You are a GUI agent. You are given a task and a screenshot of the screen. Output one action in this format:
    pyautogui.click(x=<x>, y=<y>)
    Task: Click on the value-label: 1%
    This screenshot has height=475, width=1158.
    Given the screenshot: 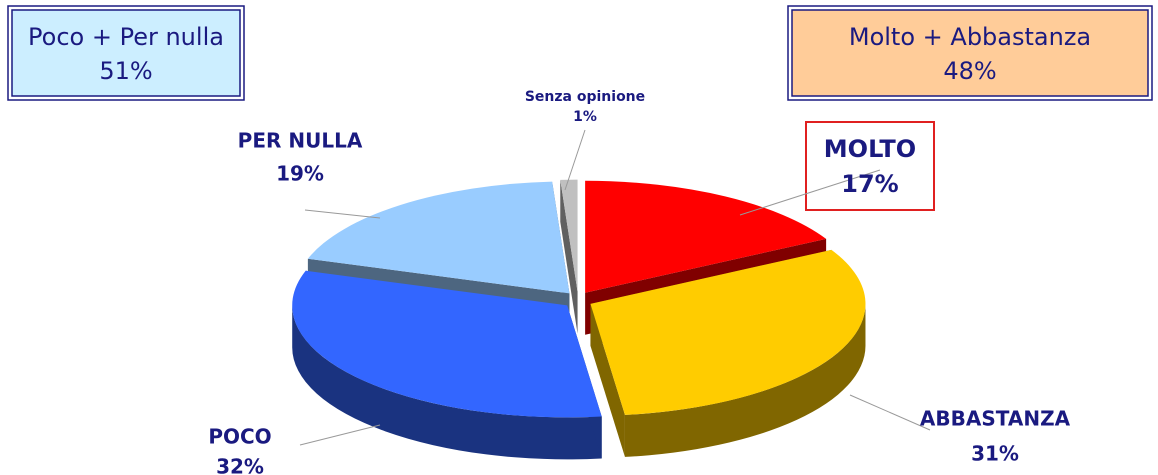 What is the action you would take?
    pyautogui.click(x=585, y=117)
    